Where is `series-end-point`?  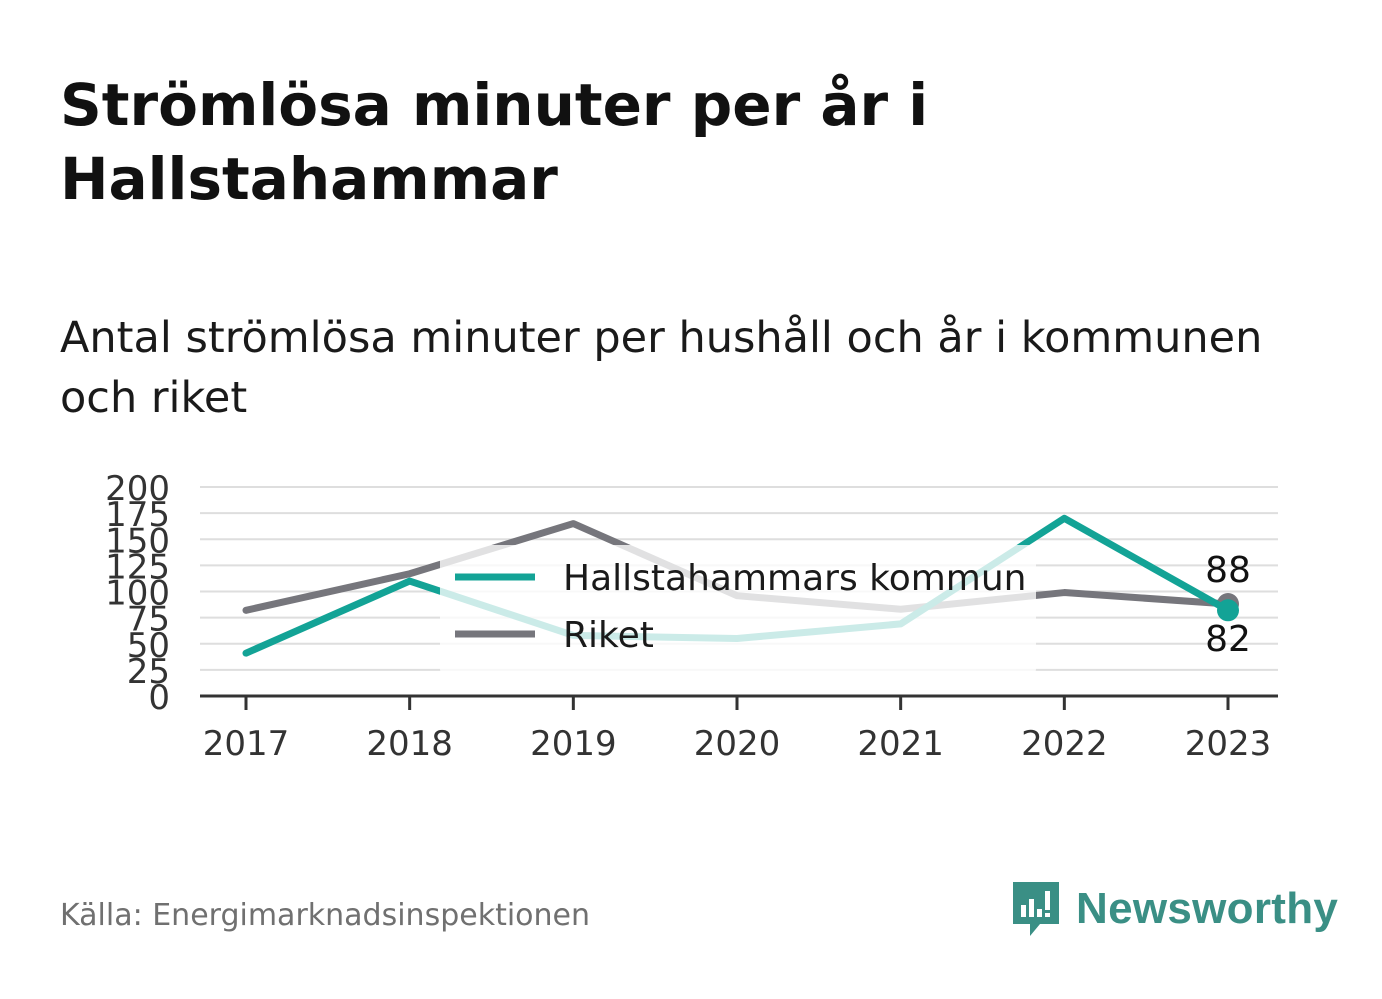
series-end-point is located at coordinates (1228, 610).